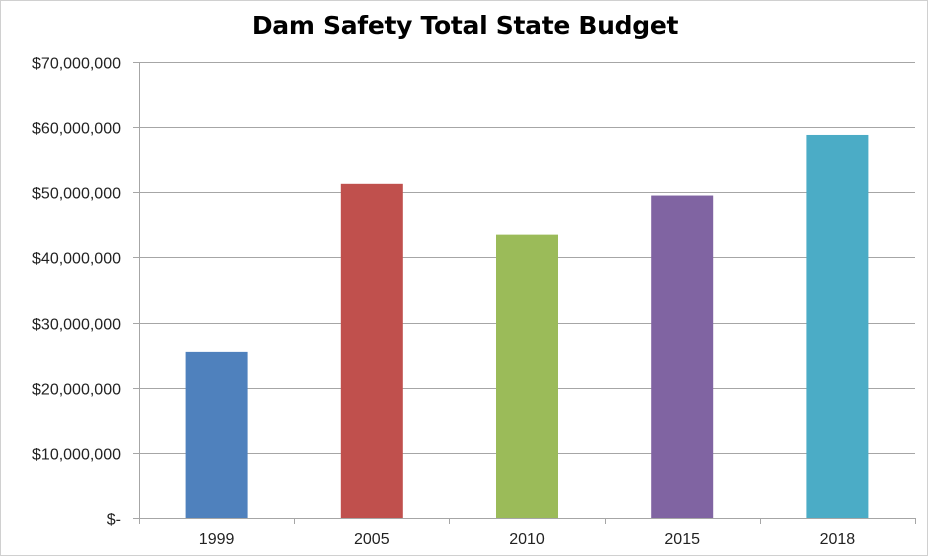  I want to click on x-tick-label: 2005, so click(372, 539).